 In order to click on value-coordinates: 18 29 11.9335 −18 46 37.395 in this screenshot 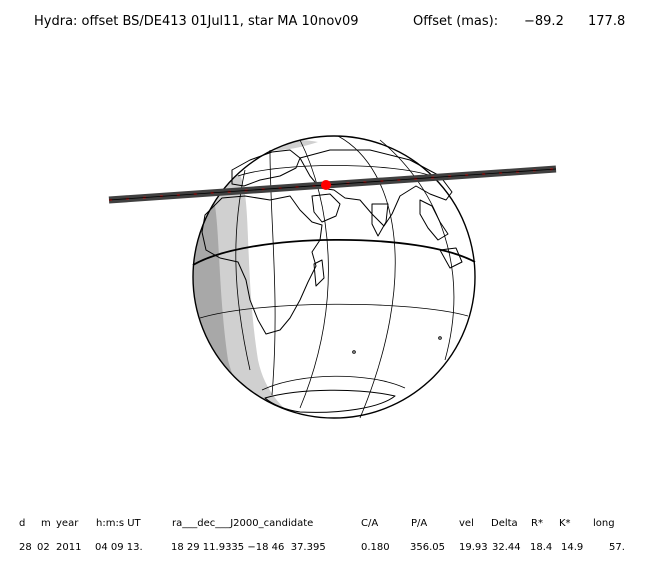, I will do `click(248, 547)`.